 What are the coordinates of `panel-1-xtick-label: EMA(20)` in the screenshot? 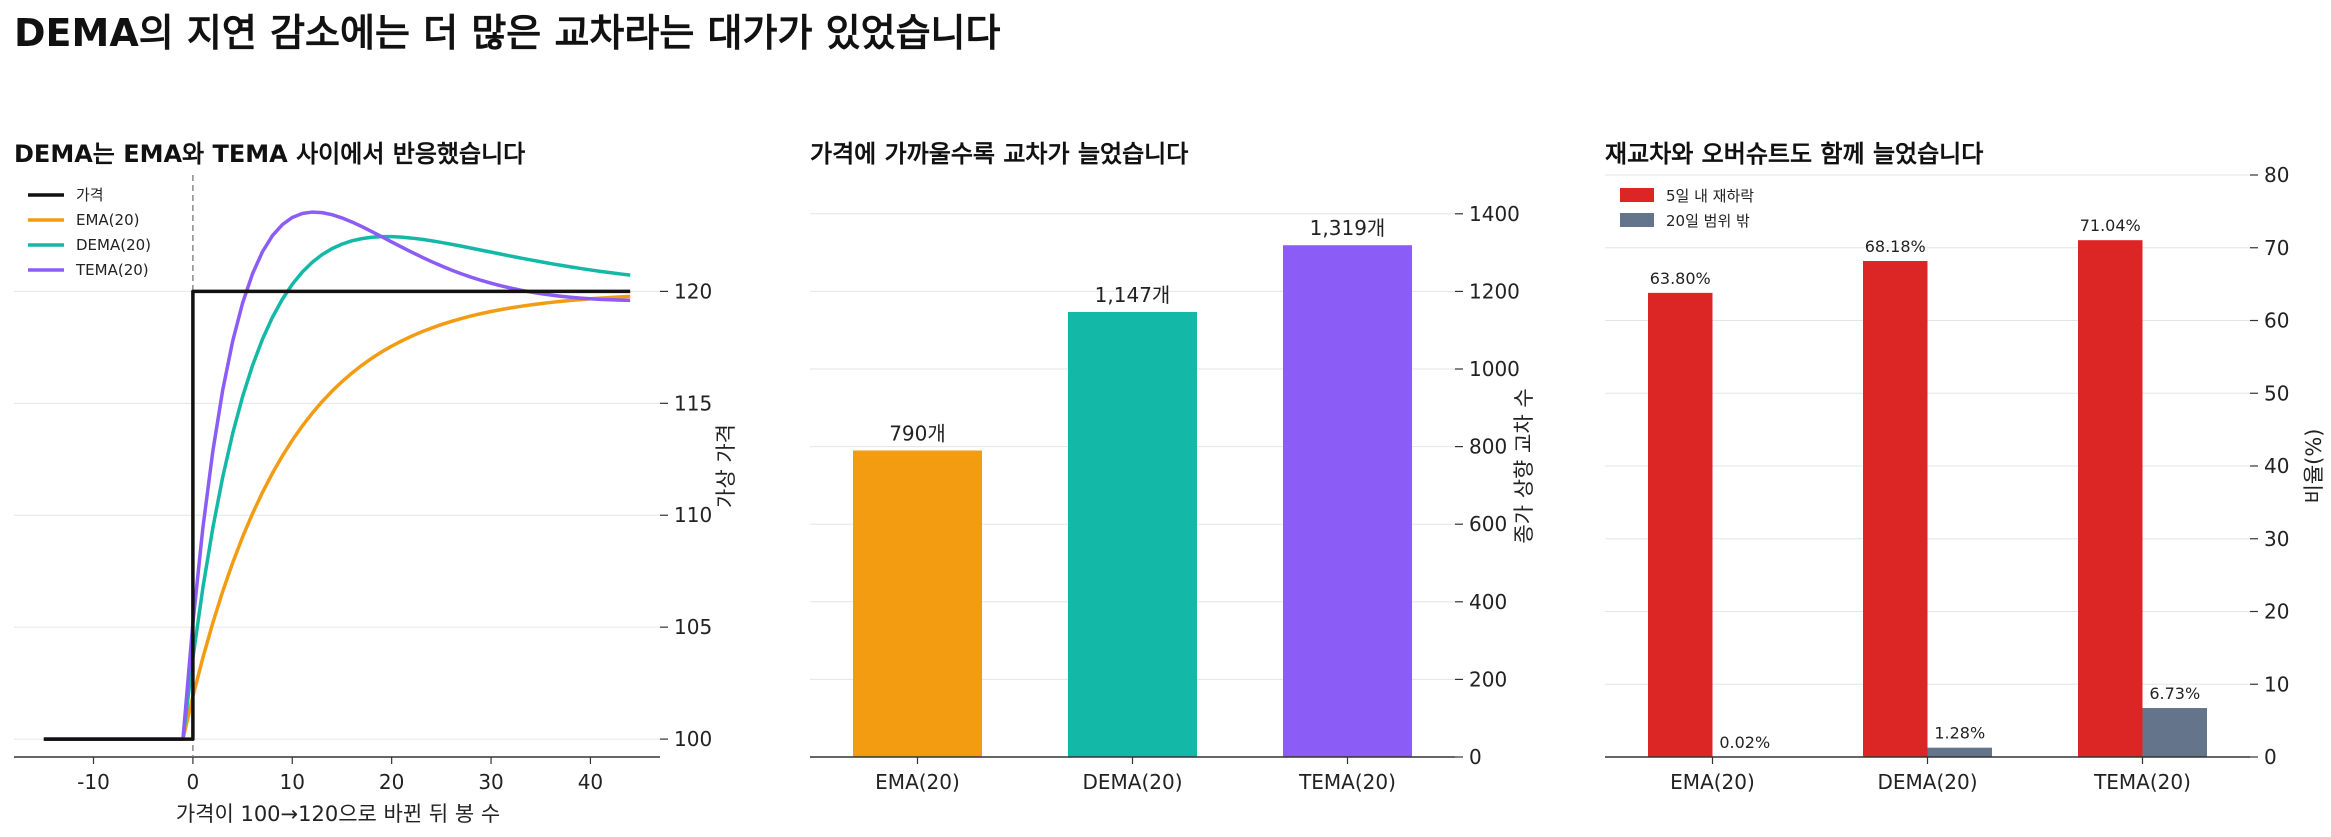 It's located at (917, 782).